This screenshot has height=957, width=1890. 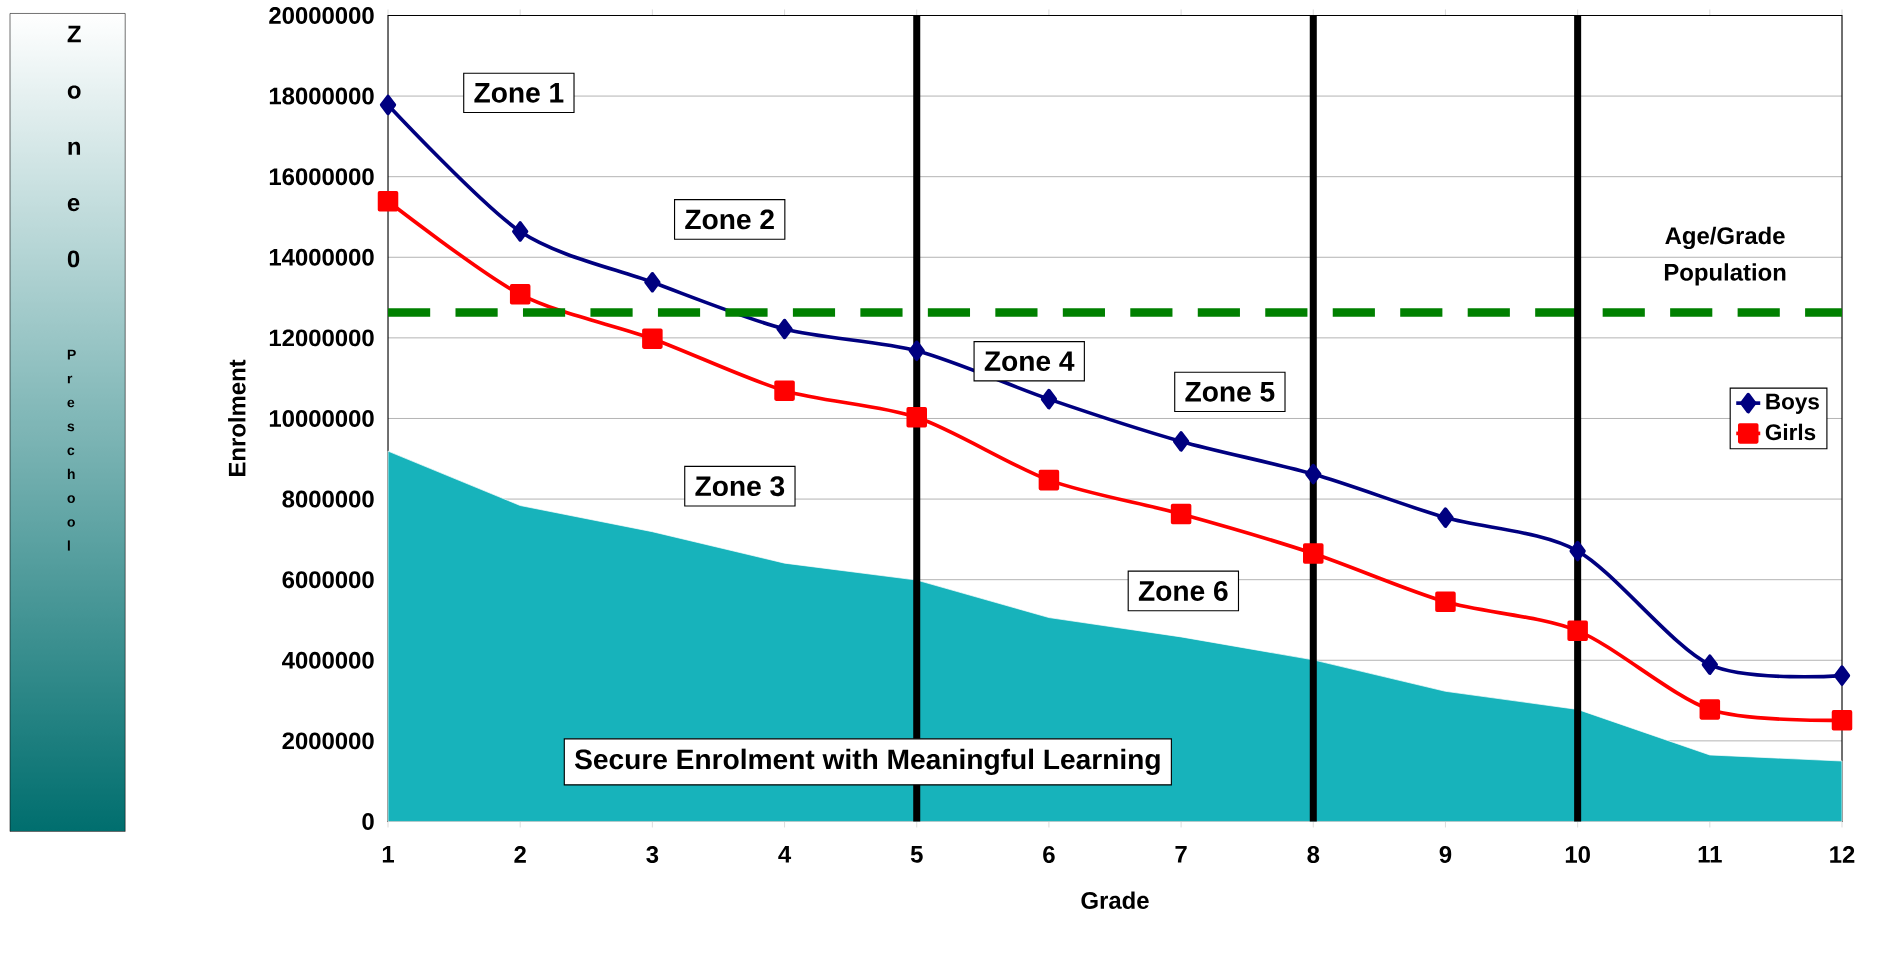 What do you see at coordinates (740, 485) in the screenshot?
I see `annotation: Zone 3` at bounding box center [740, 485].